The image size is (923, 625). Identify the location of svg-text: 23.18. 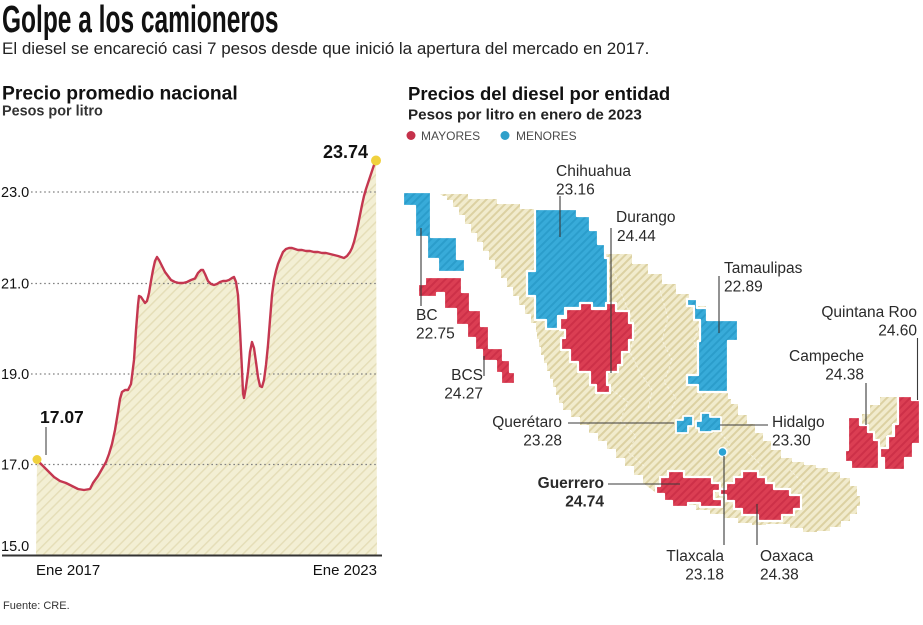
(704, 575).